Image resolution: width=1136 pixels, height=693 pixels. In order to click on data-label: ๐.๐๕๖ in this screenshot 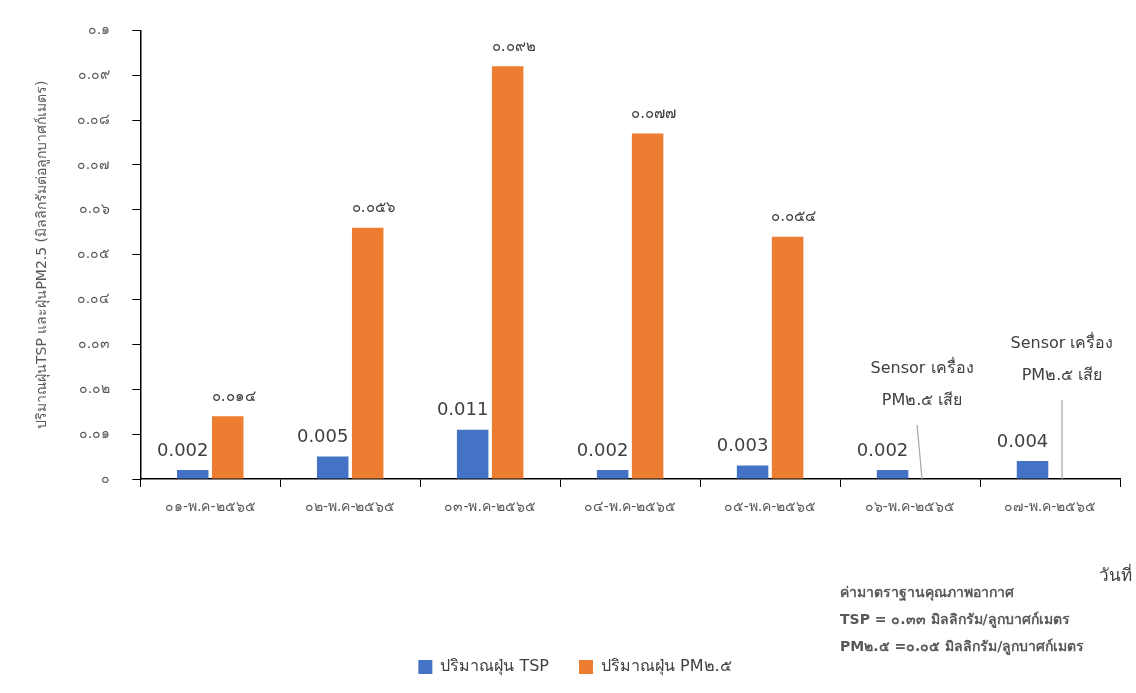, I will do `click(373, 207)`.